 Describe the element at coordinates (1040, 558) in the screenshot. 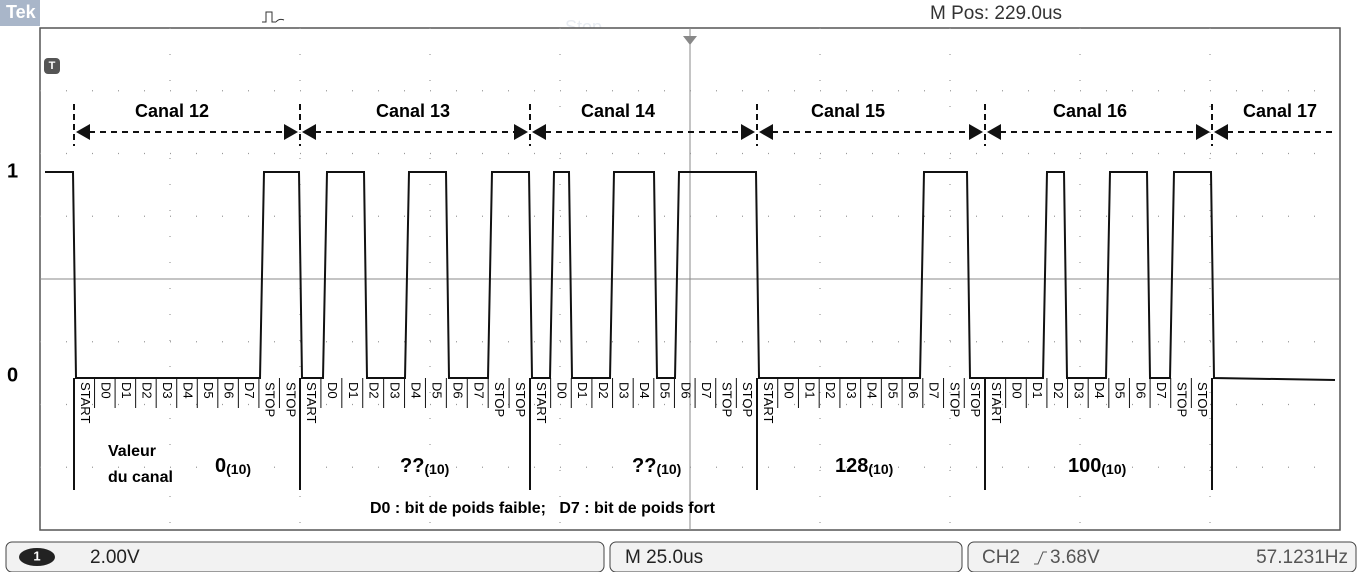

I see `trigger-slope` at that location.